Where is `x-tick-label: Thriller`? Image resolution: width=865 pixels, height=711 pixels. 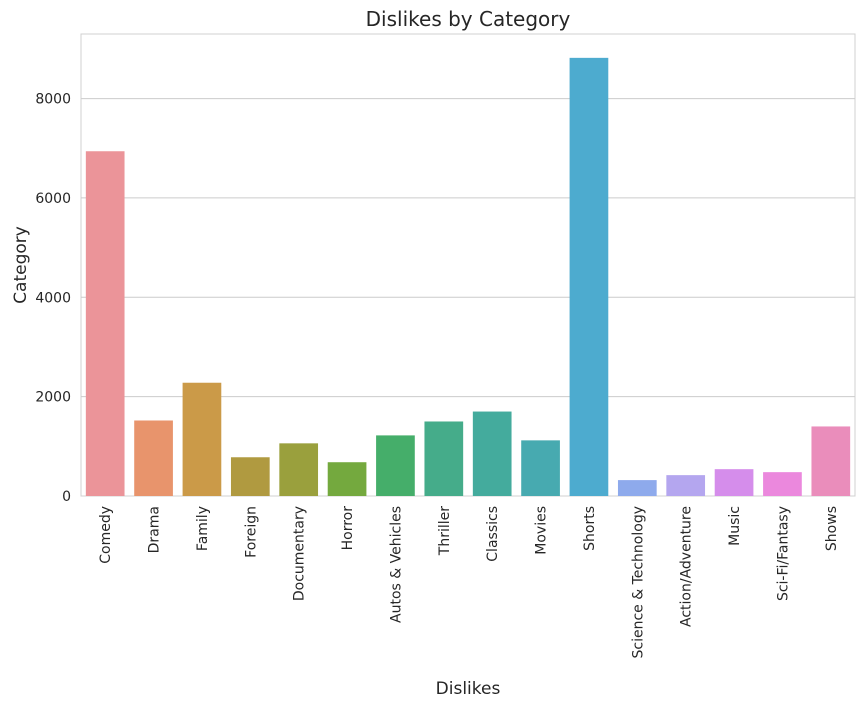 x-tick-label: Thriller is located at coordinates (445, 531).